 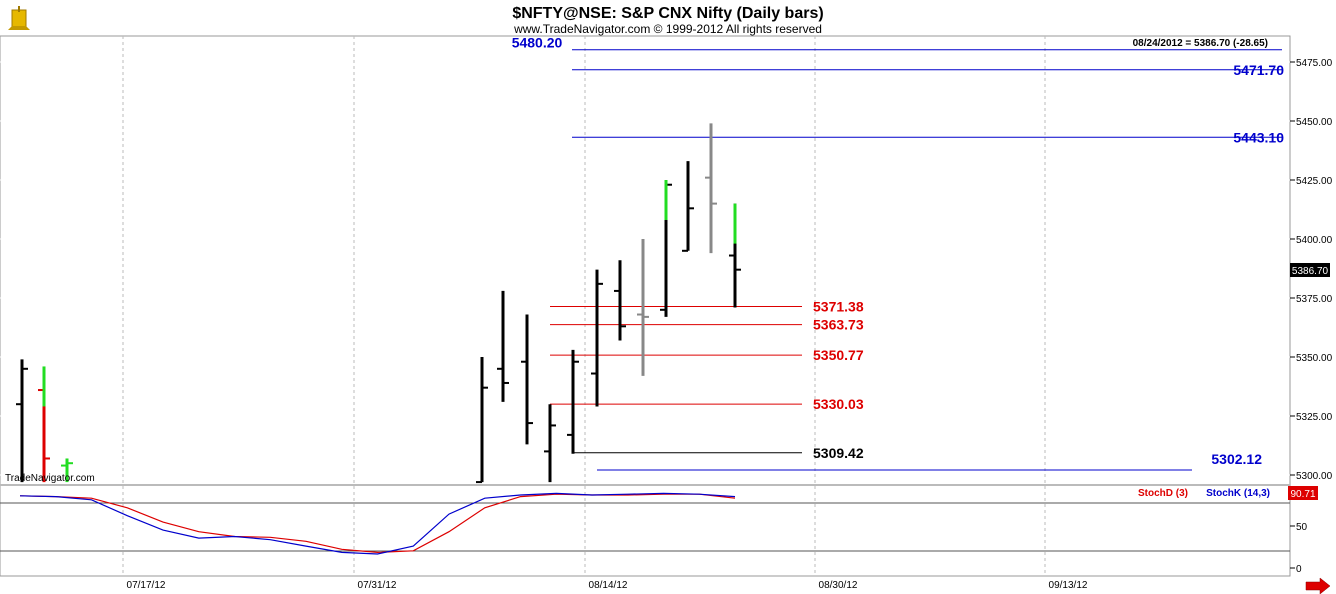 What do you see at coordinates (1258, 137) in the screenshot?
I see `level-label: 5443.10` at bounding box center [1258, 137].